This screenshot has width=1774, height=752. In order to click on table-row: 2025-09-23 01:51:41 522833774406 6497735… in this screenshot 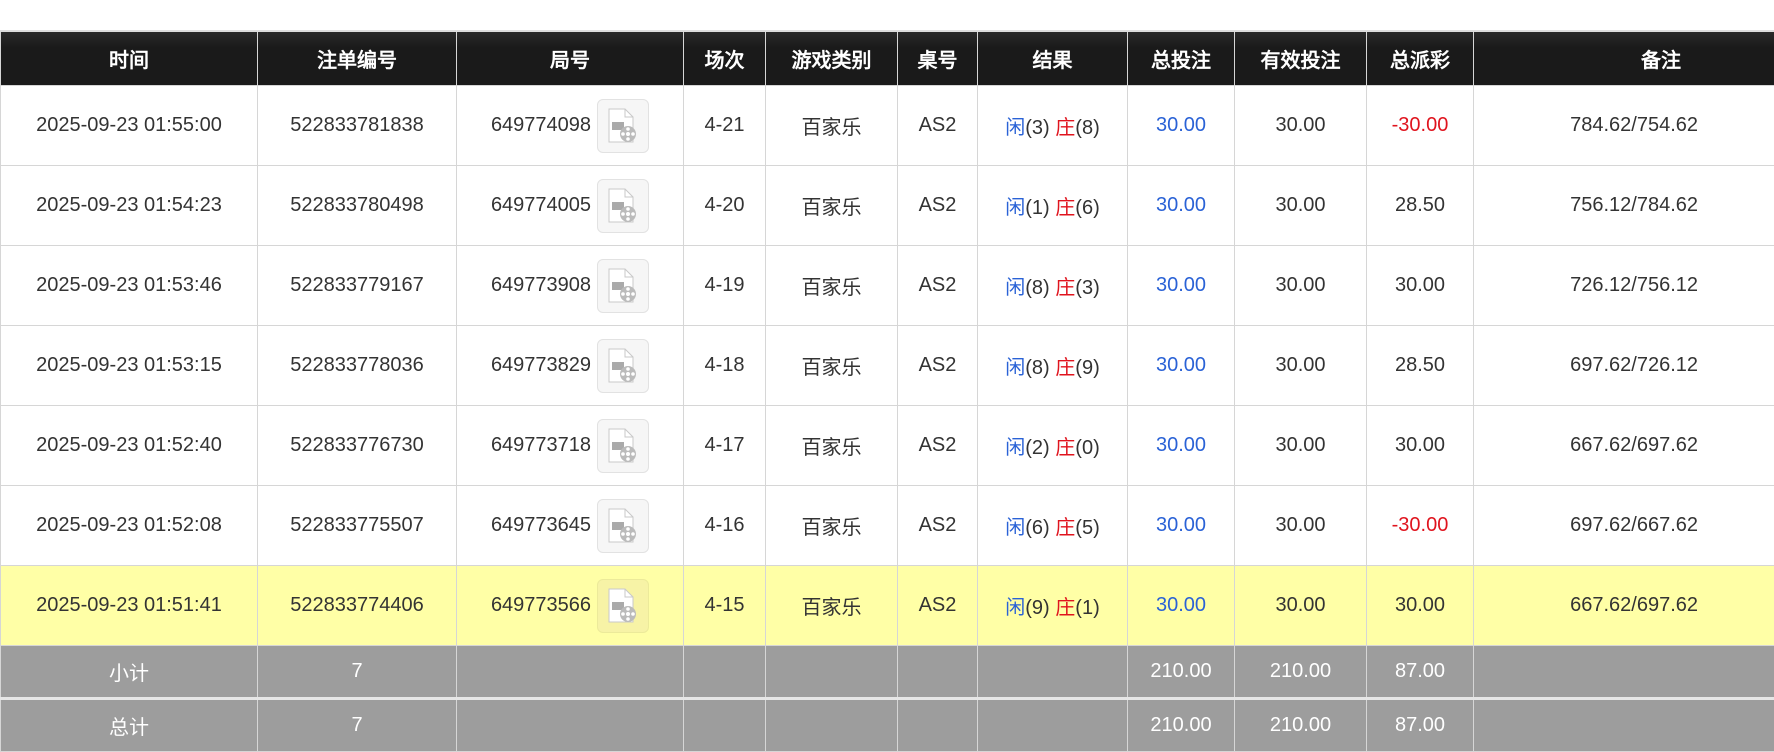, I will do `click(887, 606)`.